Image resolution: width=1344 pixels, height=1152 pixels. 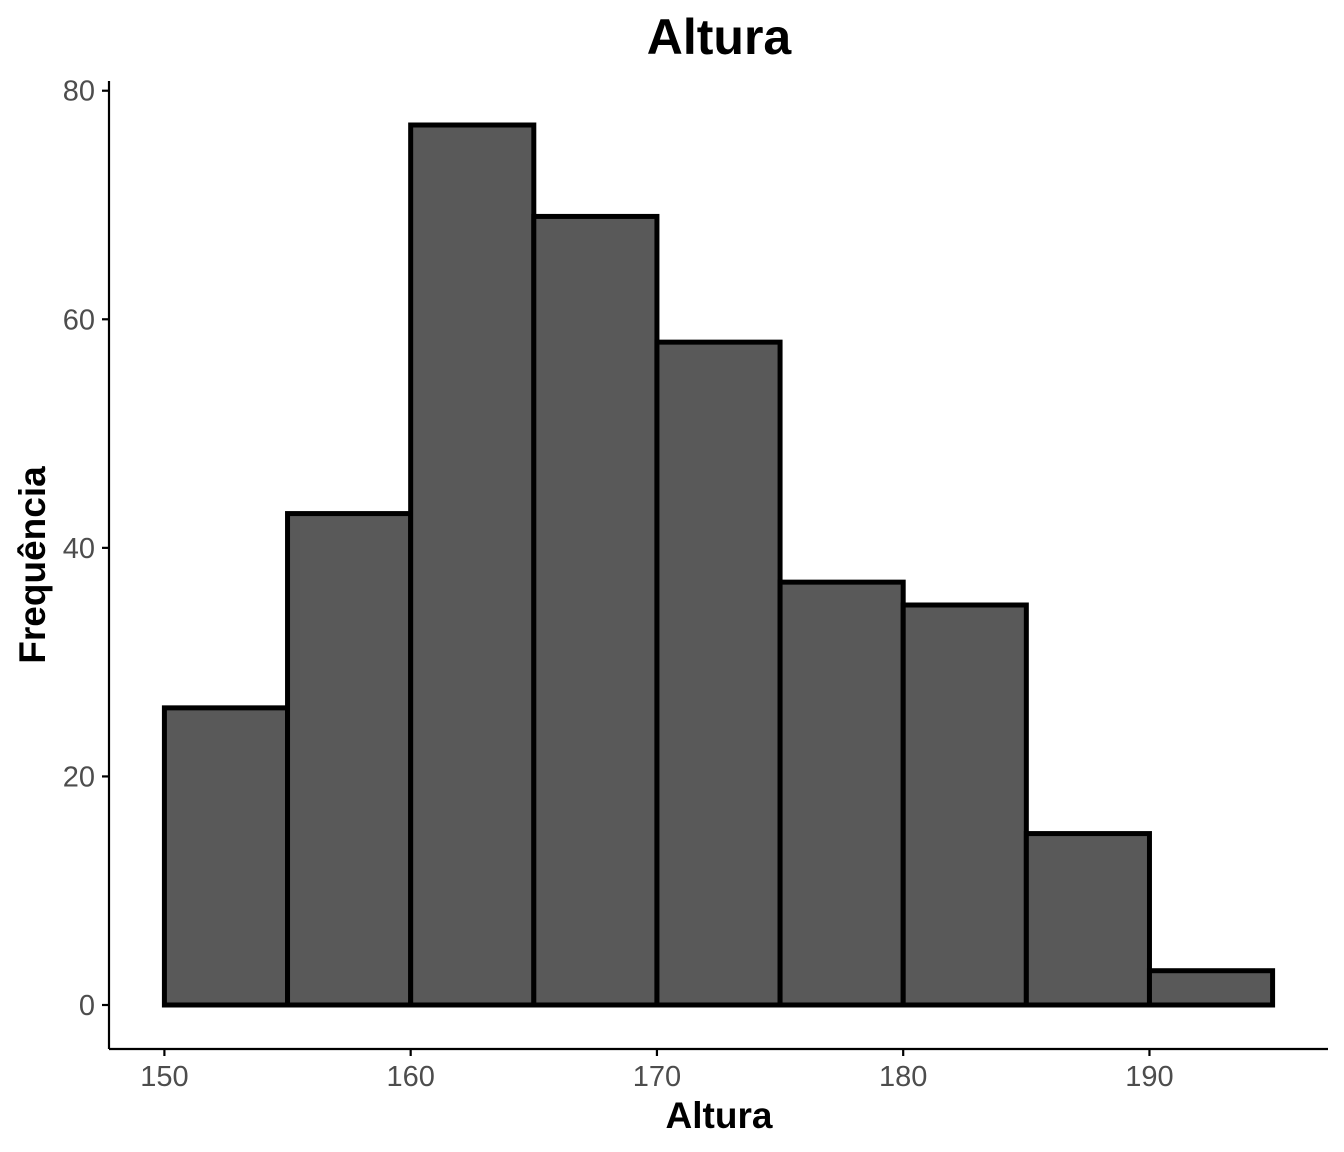 I want to click on x-tick-label-170: 170, so click(x=657, y=1077).